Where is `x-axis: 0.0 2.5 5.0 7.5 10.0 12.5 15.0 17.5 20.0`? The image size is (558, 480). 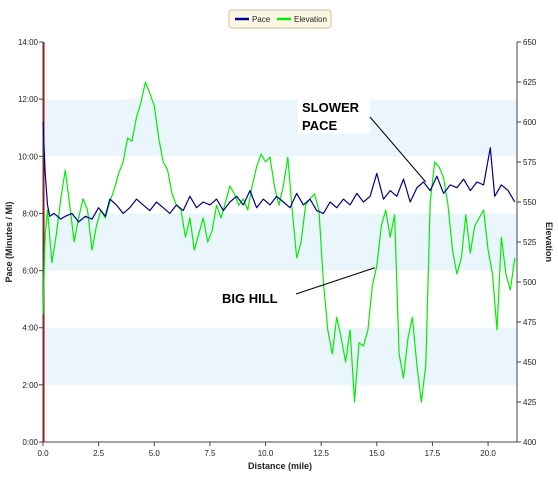
x-axis: 0.0 2.5 5.0 7.5 10.0 12.5 15.0 17.5 20.0 is located at coordinates (266, 450).